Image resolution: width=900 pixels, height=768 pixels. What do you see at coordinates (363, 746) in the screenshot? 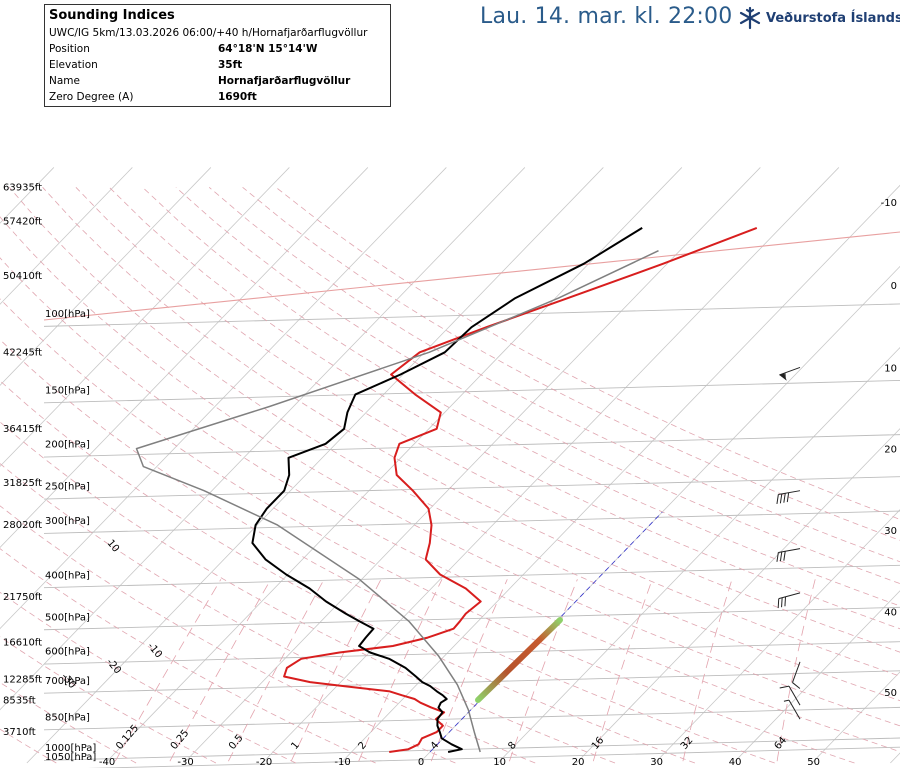
I see `mixing-ratio-label: 2` at bounding box center [363, 746].